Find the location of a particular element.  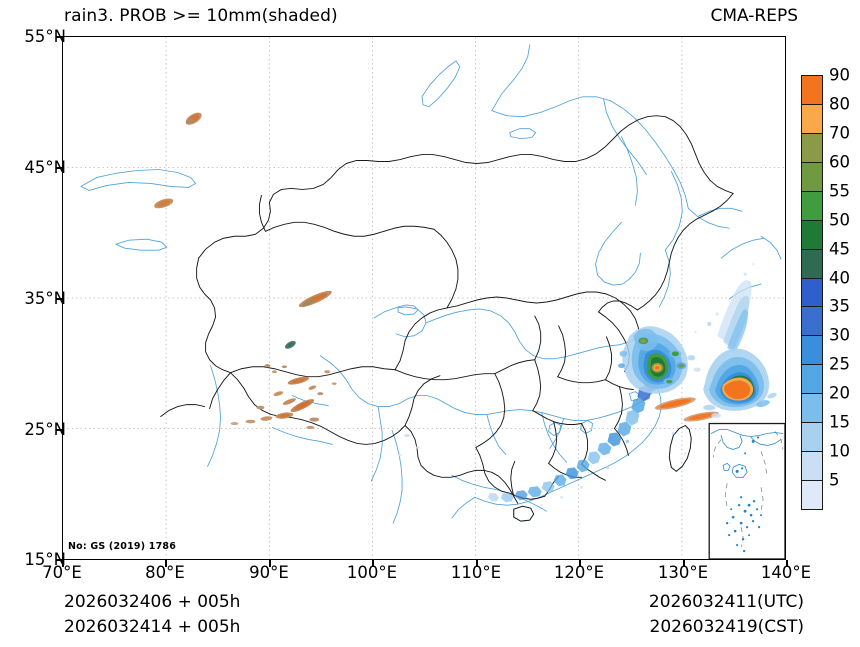

x-axis-label-110e: 110°E is located at coordinates (476, 572).